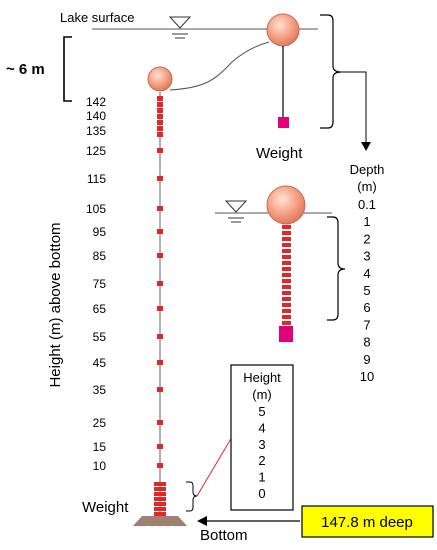  What do you see at coordinates (262, 394) in the screenshot?
I see `height-box-unit: (m)` at bounding box center [262, 394].